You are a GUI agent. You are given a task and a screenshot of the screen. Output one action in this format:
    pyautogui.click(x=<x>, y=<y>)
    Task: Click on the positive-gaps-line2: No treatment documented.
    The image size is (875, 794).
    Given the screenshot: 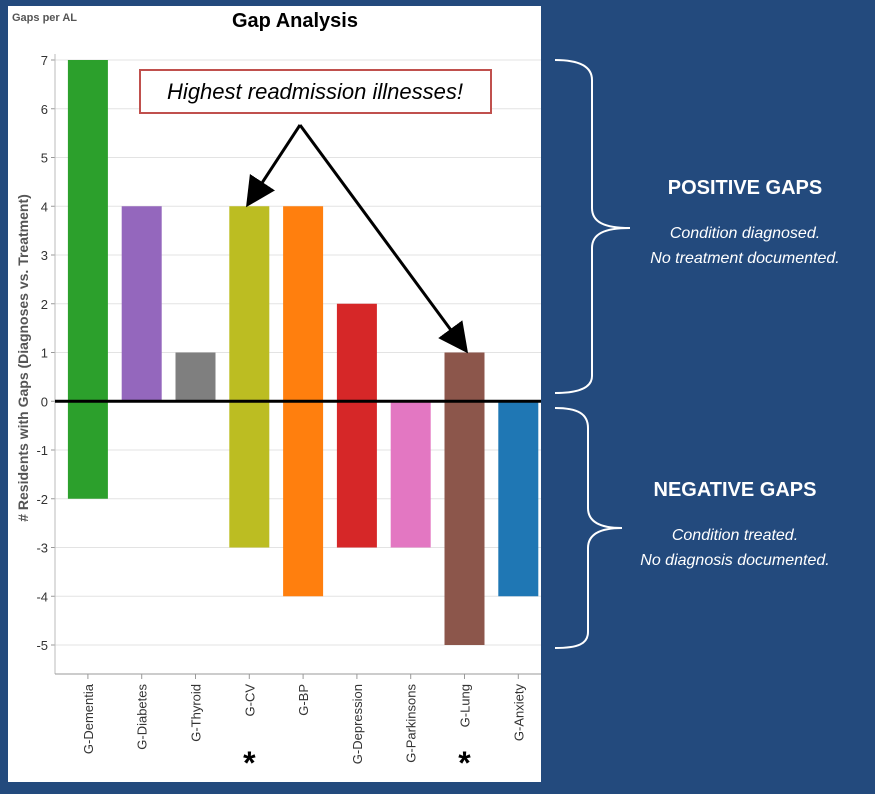 What is the action you would take?
    pyautogui.click(x=745, y=258)
    